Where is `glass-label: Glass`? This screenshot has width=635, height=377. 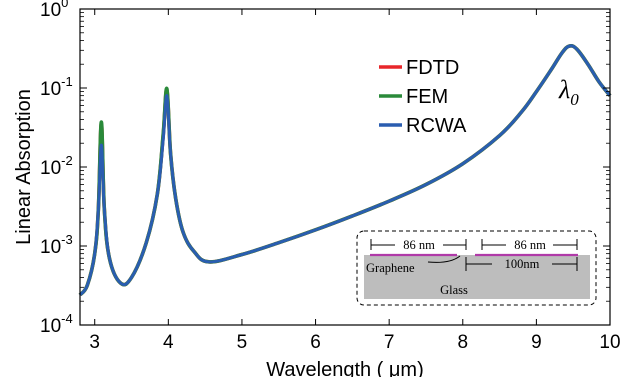
glass-label: Glass is located at coordinates (454, 290).